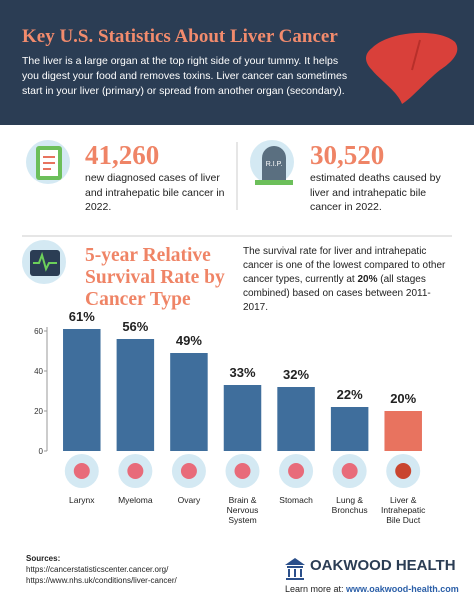 The height and width of the screenshot is (613, 474). Describe the element at coordinates (180, 36) in the screenshot. I see `title: Key U.S. Statistics About Liver Cancer` at that location.